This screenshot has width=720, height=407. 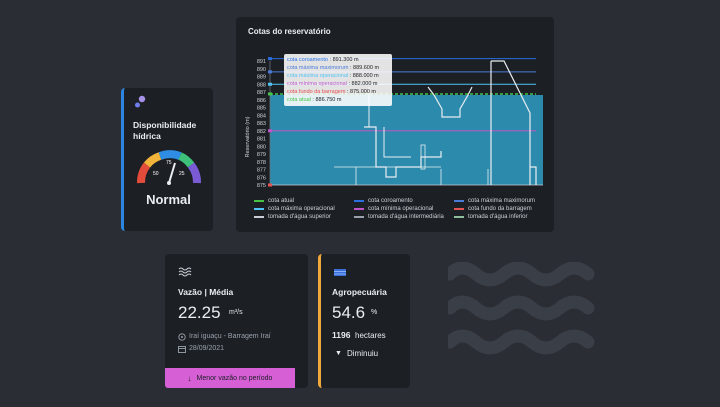 I want to click on tooltip-row: cota fundo da barragem : 875.000 m, so click(x=333, y=92).